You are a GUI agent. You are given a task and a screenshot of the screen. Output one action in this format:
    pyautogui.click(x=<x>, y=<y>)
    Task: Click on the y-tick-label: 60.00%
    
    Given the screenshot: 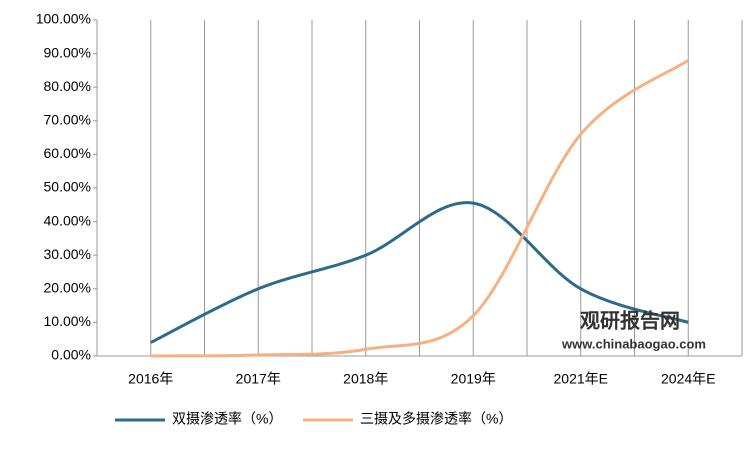 What is the action you would take?
    pyautogui.click(x=67, y=153)
    